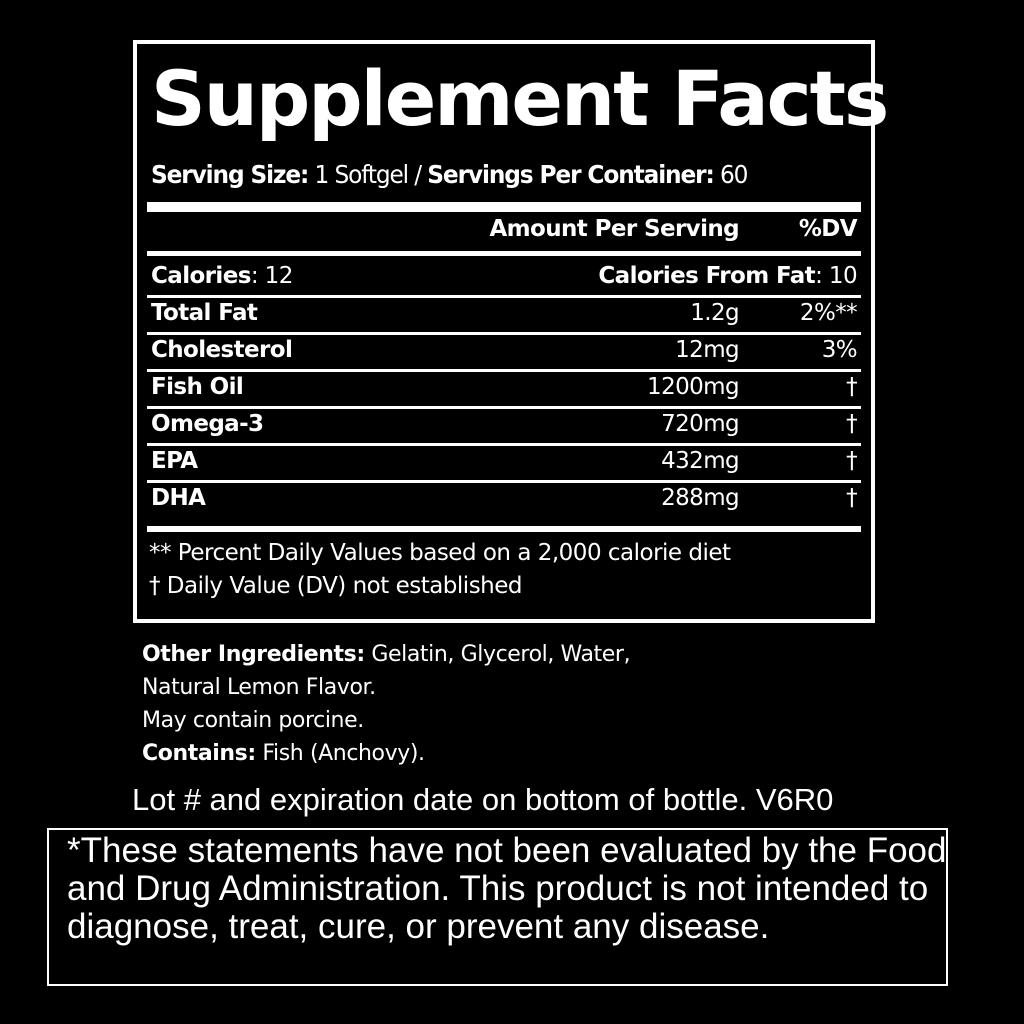  Describe the element at coordinates (174, 461) in the screenshot. I see `nutrient-name: EPA` at that location.